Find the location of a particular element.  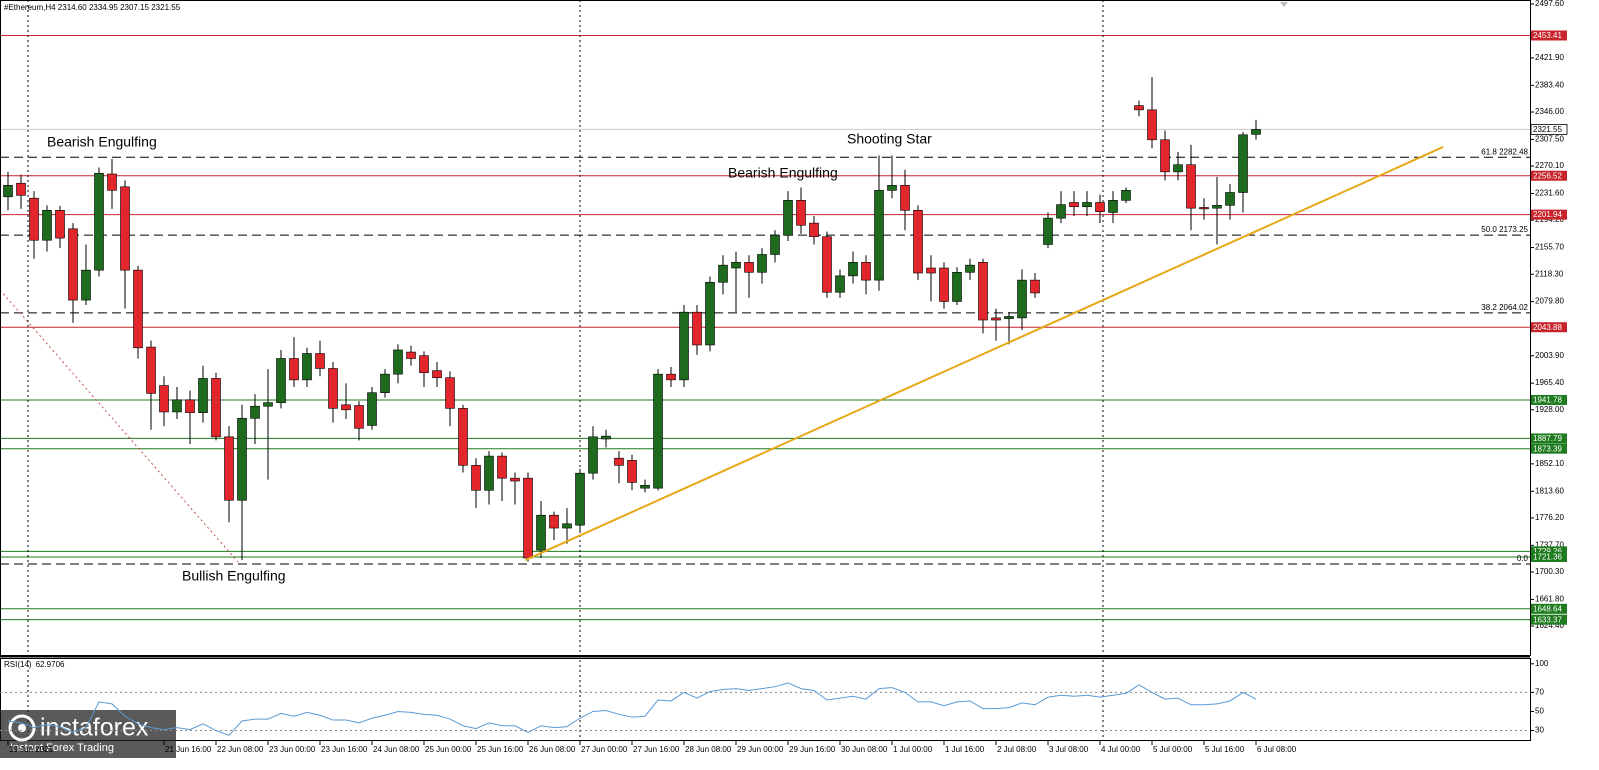

y-tick-label: 1965.40 is located at coordinates (1549, 382).